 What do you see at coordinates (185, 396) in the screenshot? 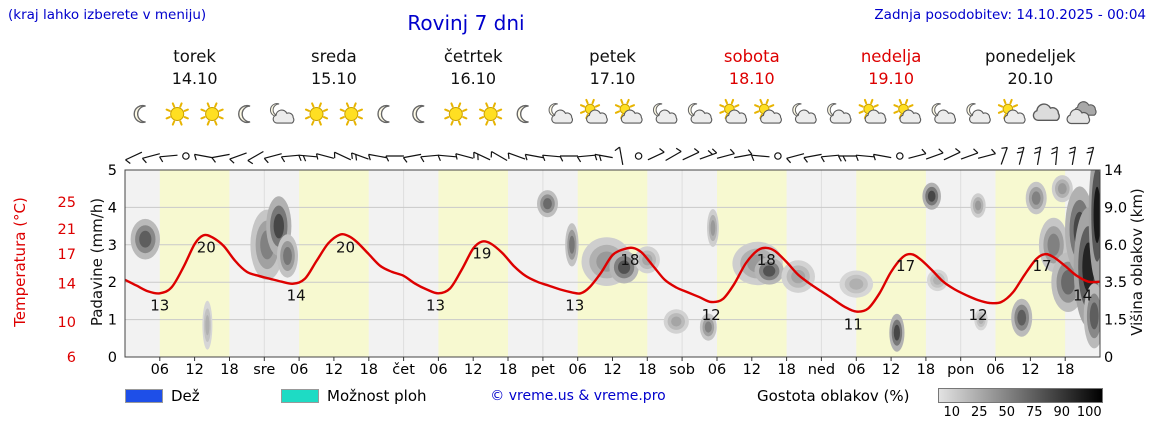
I see `rain-legend-label: Dež` at bounding box center [185, 396].